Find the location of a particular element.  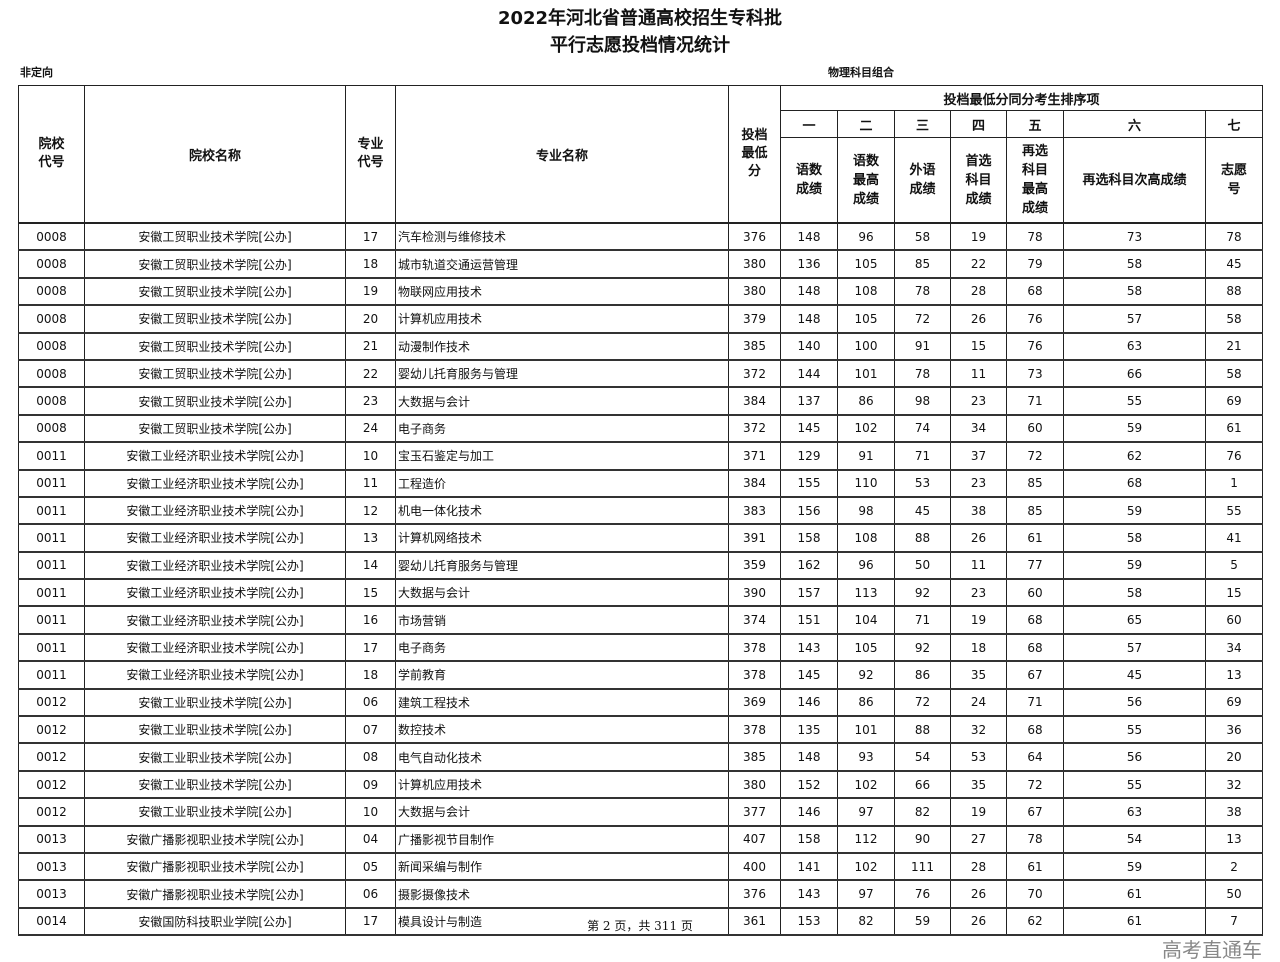

cell-min-score: 377 is located at coordinates (754, 812).